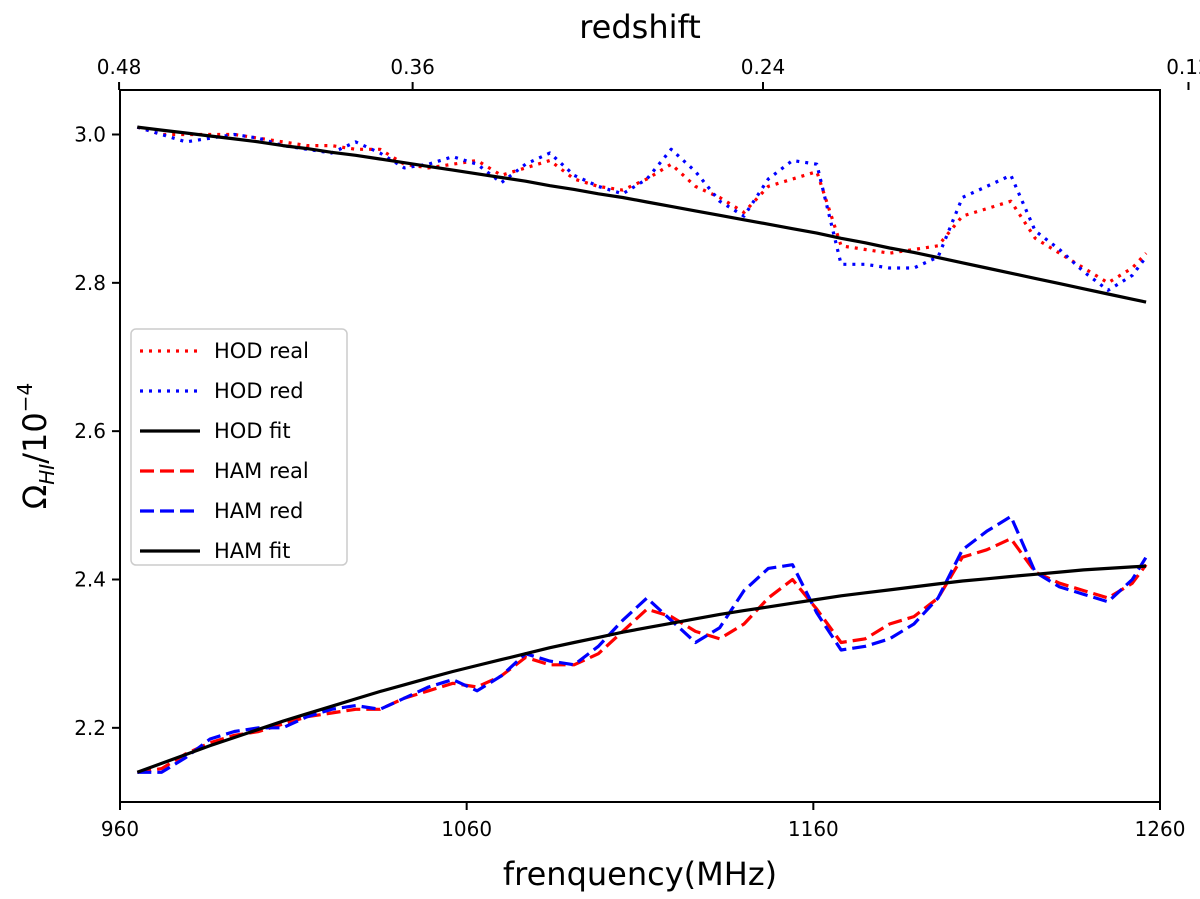 The height and width of the screenshot is (899, 1200). I want to click on top-tick-label: 0.36, so click(412, 67).